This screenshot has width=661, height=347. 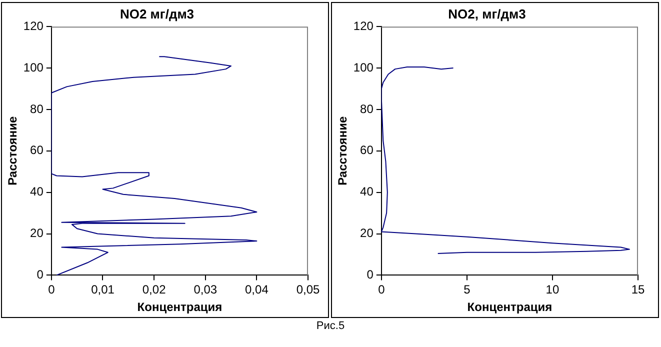 I want to click on chart-title: NO2, мг/дм3, so click(x=487, y=14).